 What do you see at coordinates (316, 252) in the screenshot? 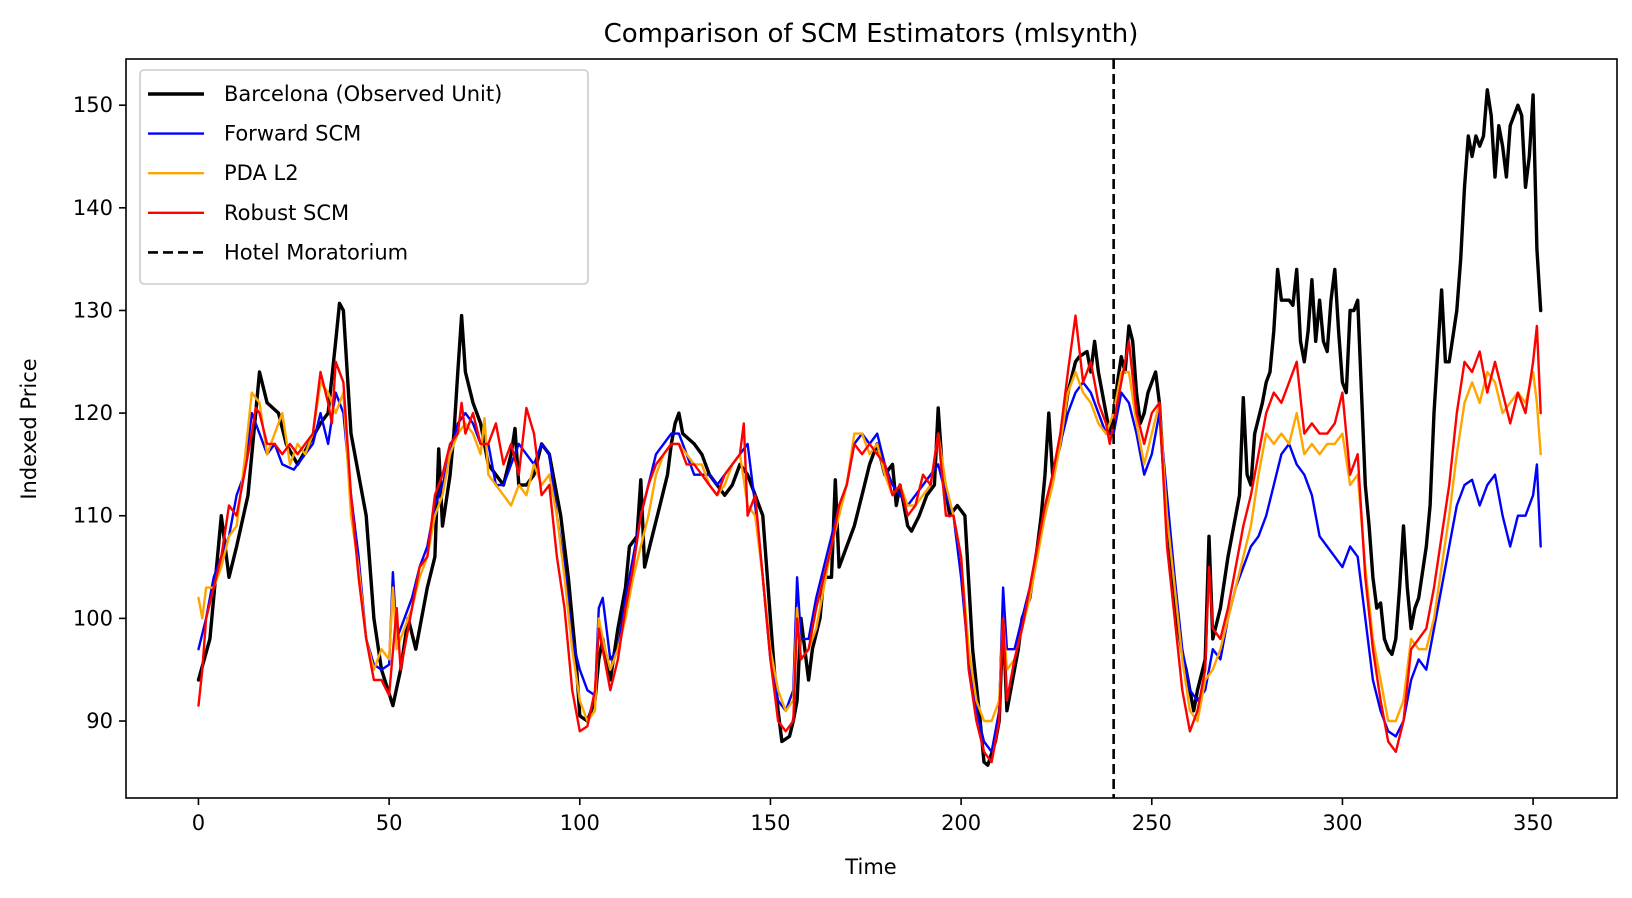
I see `legend-label-5: Hotel Moratorium` at bounding box center [316, 252].